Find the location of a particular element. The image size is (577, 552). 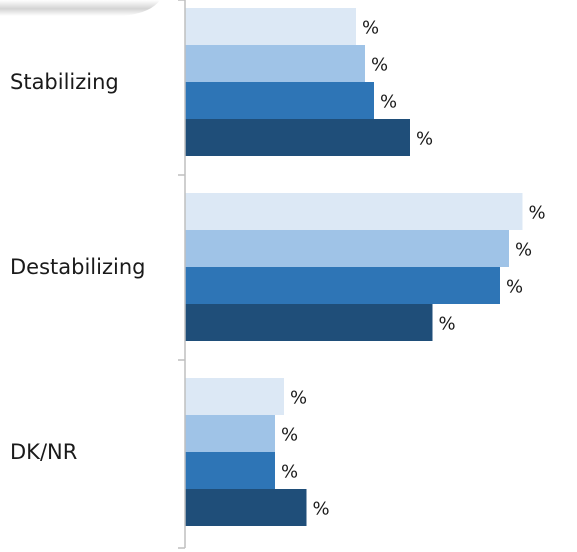

category-label: Stabilizing is located at coordinates (64, 82).